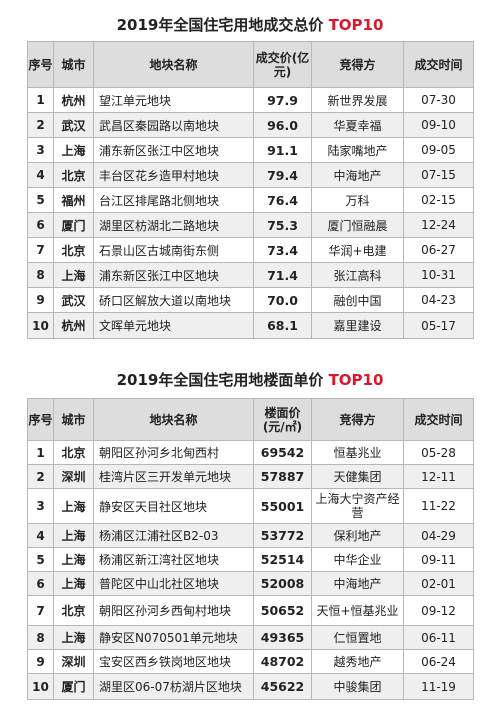 This screenshot has height=723, width=500. Describe the element at coordinates (282, 686) in the screenshot. I see `cell-price: 45622` at that location.